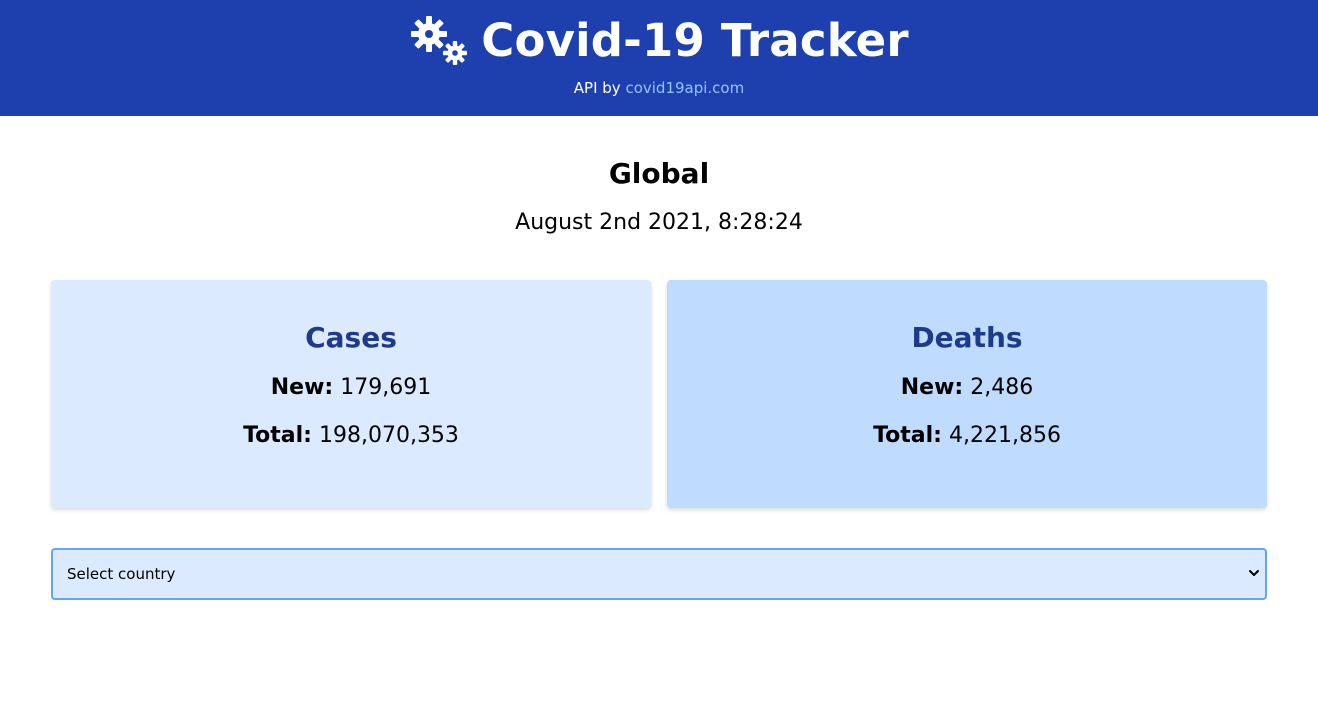 This screenshot has height=720, width=1318. What do you see at coordinates (932, 387) in the screenshot?
I see `deaths-new-label: New:` at bounding box center [932, 387].